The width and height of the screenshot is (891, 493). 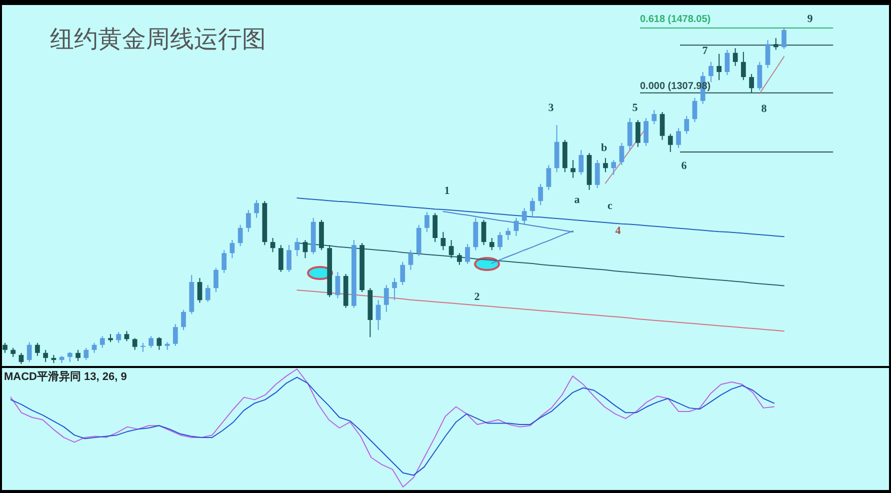 I want to click on text: 9, so click(x=810, y=19).